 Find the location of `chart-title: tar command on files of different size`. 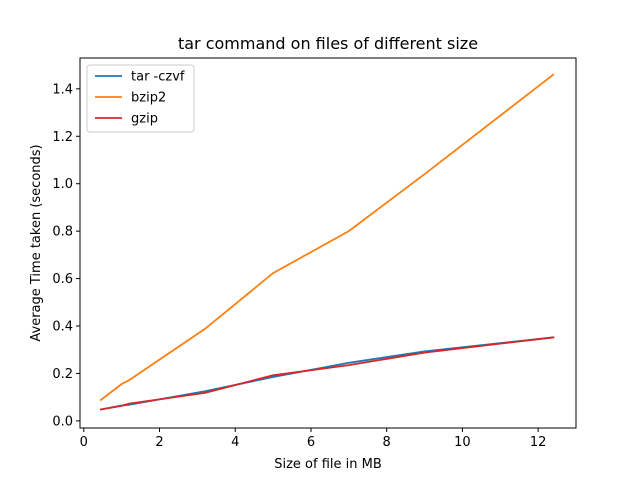

chart-title: tar command on files of different size is located at coordinates (328, 43).